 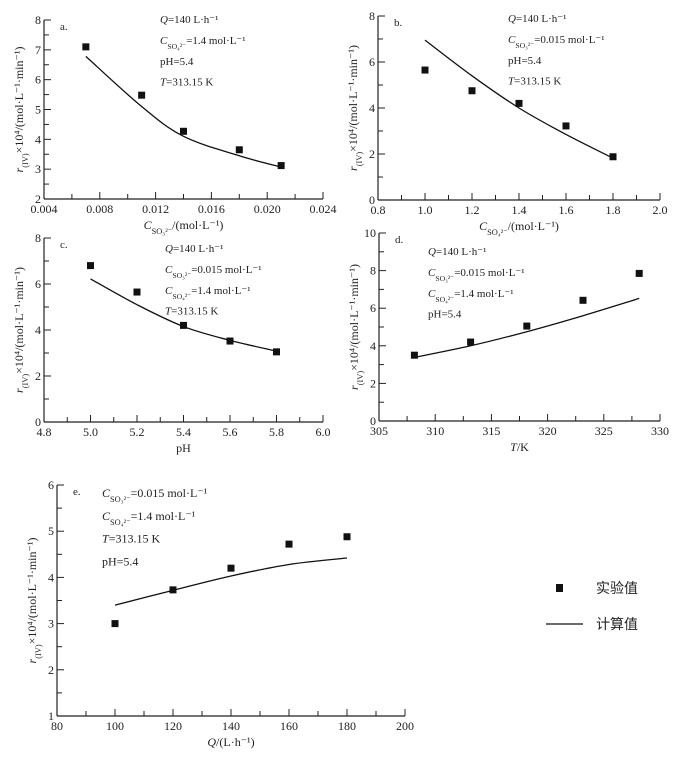 I want to click on y-tick-label: 2, so click(x=38, y=199).